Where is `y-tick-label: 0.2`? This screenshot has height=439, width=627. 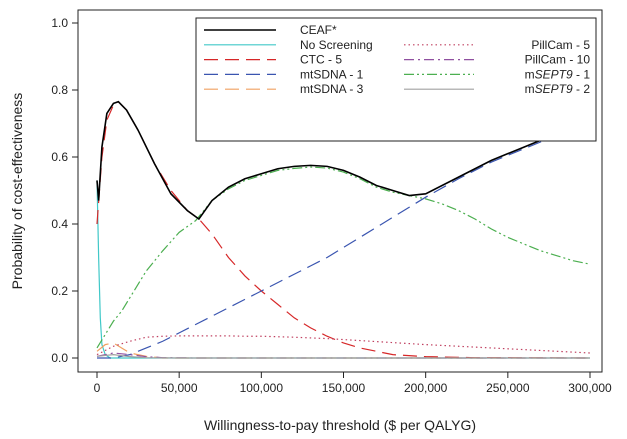 y-tick-label: 0.2 is located at coordinates (59, 291).